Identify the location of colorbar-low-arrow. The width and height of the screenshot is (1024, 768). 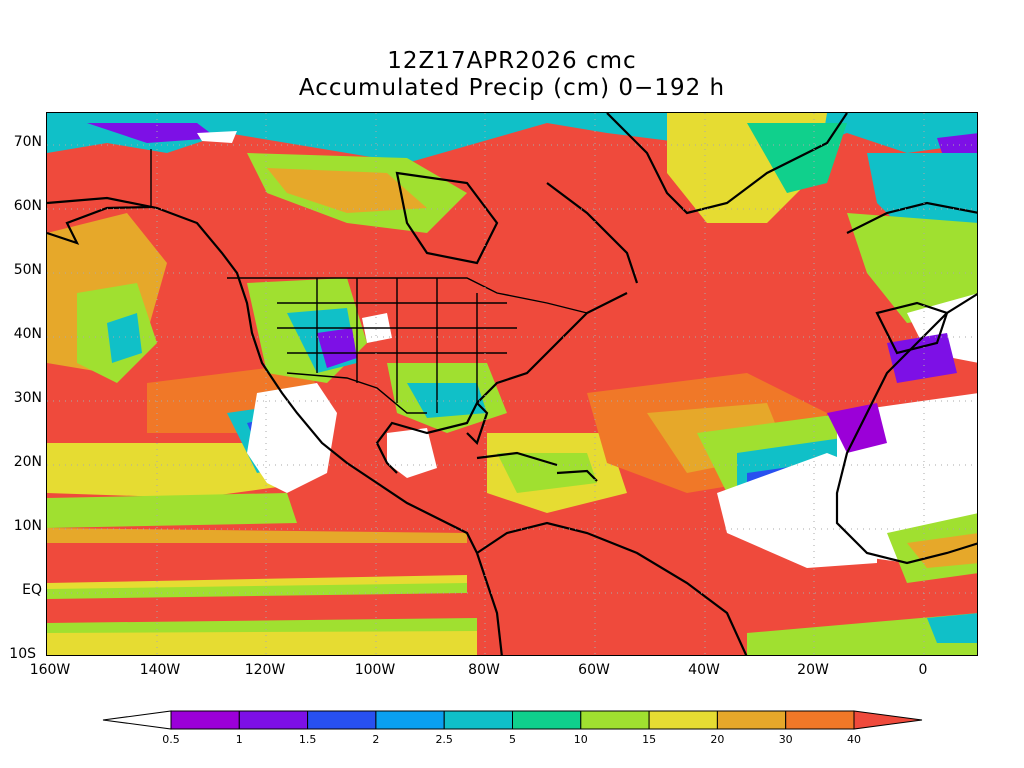
(137, 720).